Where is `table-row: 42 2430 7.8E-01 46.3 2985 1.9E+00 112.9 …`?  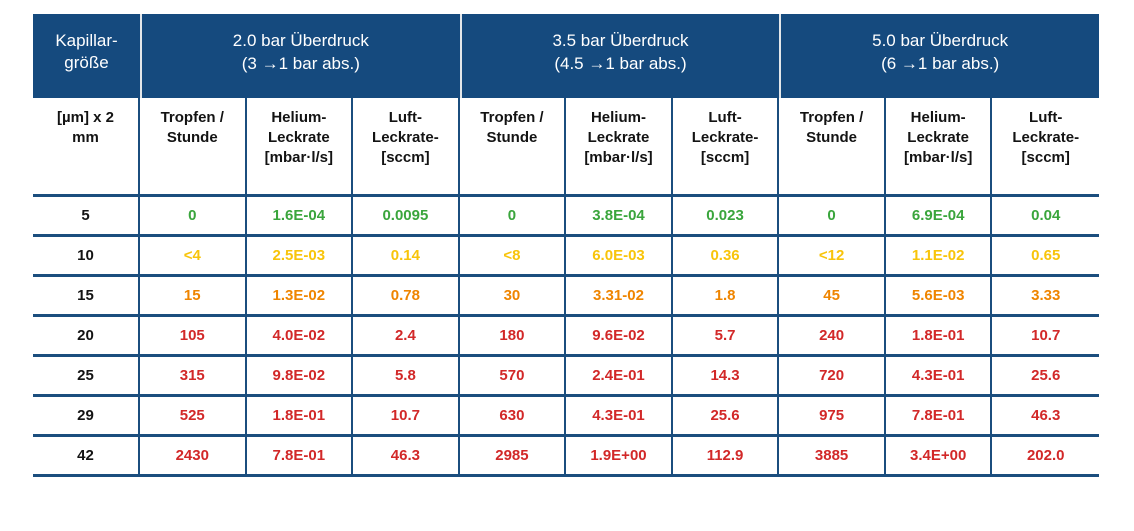 table-row: 42 2430 7.8E-01 46.3 2985 1.9E+00 112.9 … is located at coordinates (566, 457).